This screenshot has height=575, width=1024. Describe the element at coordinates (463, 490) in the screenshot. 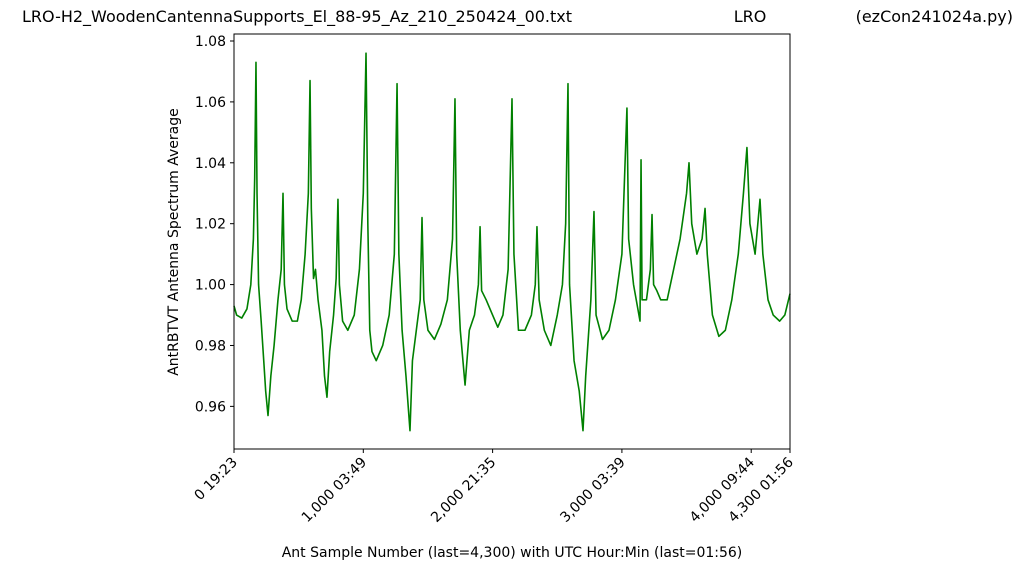

I see `x-tick-label: 2,000 21:35` at that location.